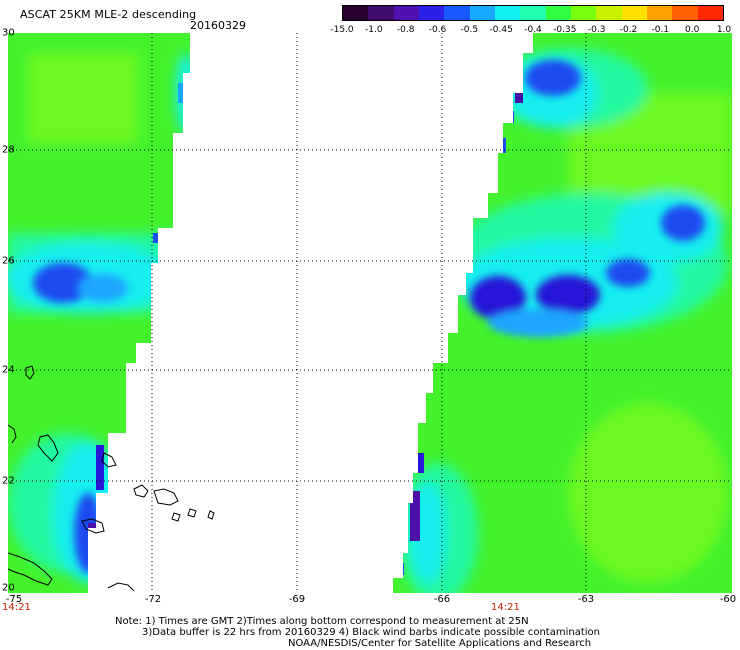 Image resolution: width=740 pixels, height=650 pixels. What do you see at coordinates (8, 370) in the screenshot?
I see `lat-label-24: 24` at bounding box center [8, 370].